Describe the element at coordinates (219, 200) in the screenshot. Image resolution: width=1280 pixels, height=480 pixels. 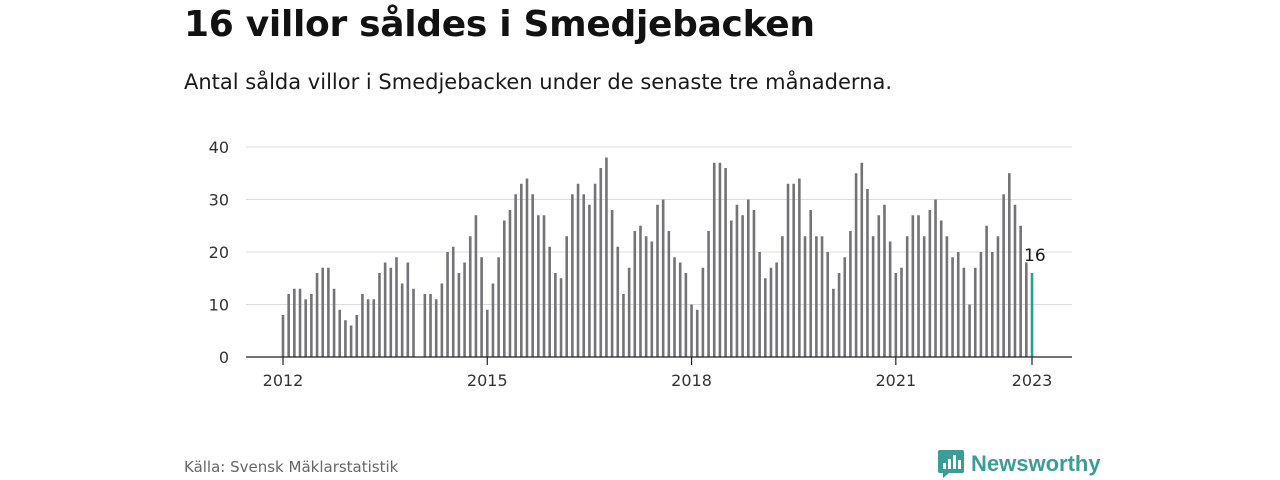
I see `y-tick-label: 30` at that location.